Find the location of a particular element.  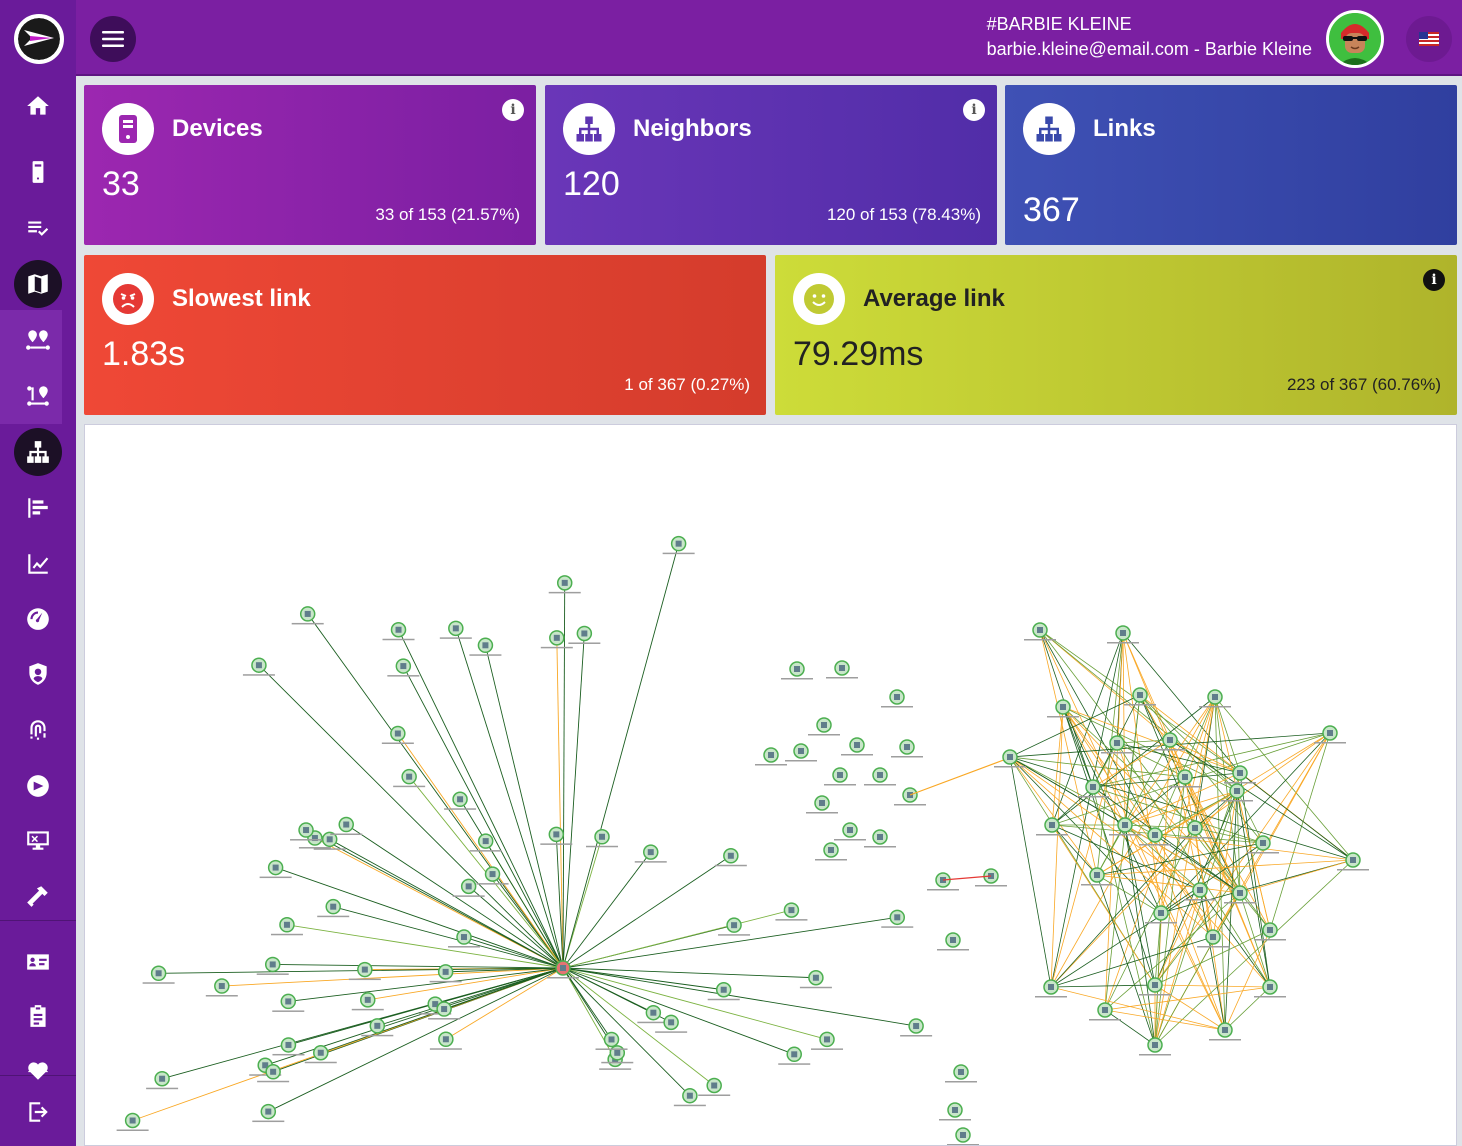

menu-toggle-button is located at coordinates (113, 39).